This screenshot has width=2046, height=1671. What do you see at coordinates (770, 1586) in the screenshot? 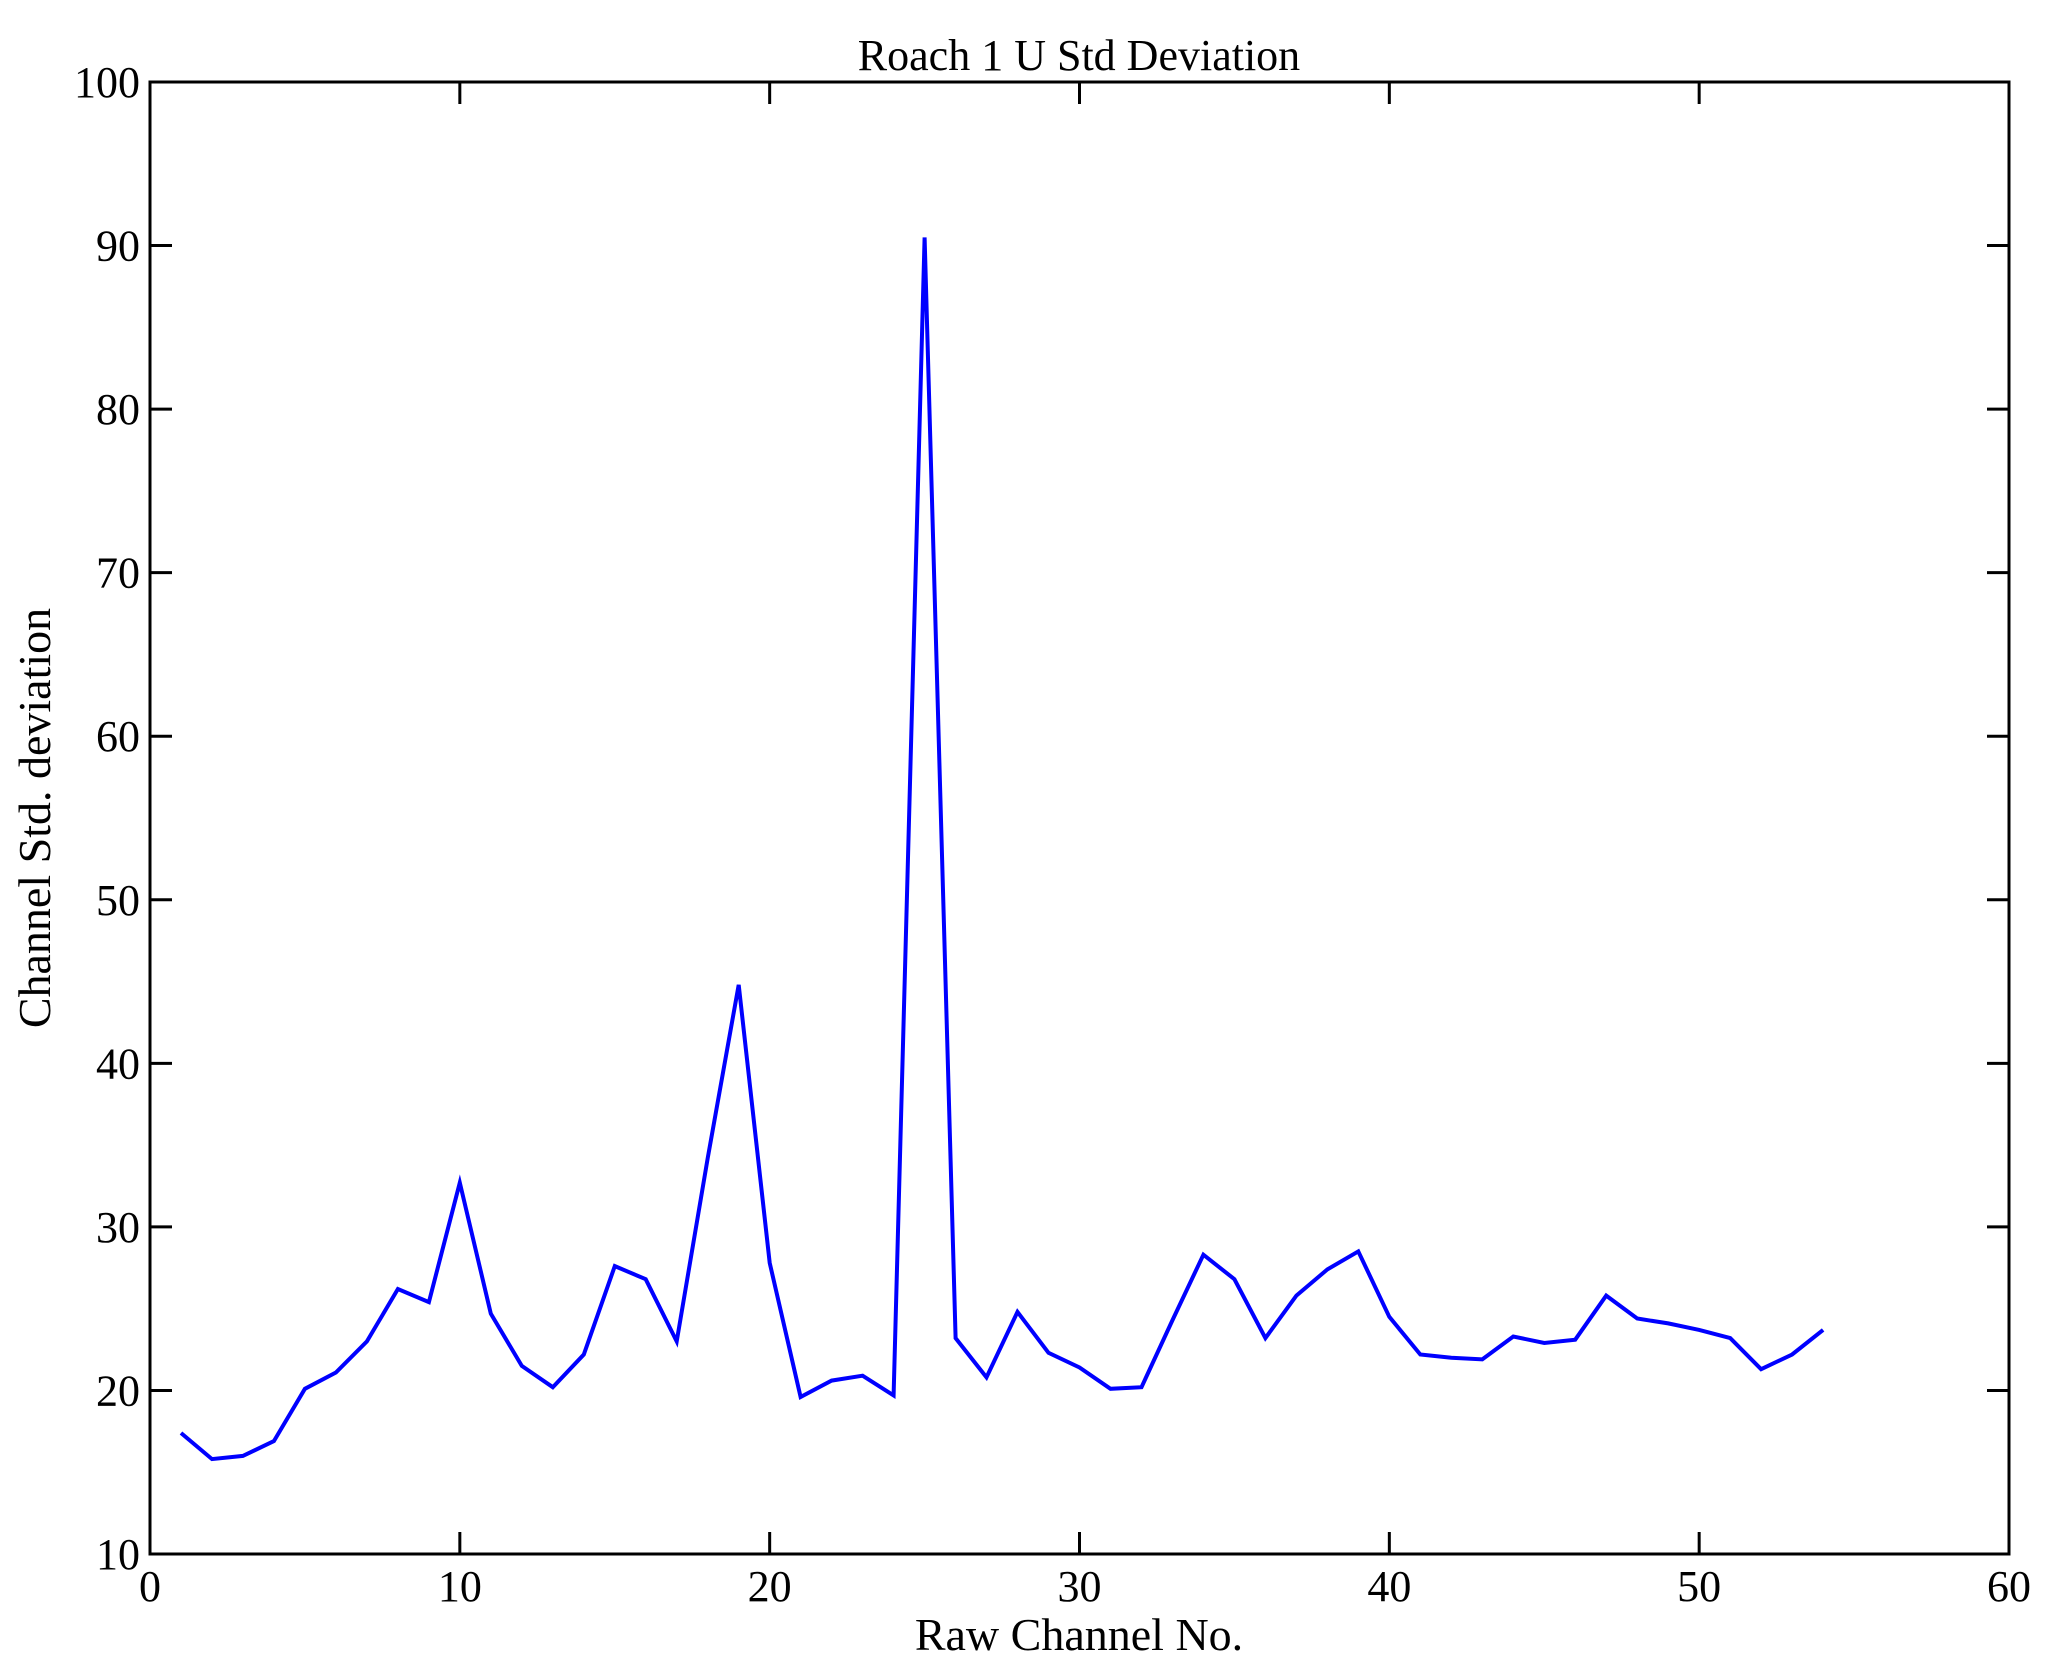
I see `x-tick-label: 20` at bounding box center [770, 1586].